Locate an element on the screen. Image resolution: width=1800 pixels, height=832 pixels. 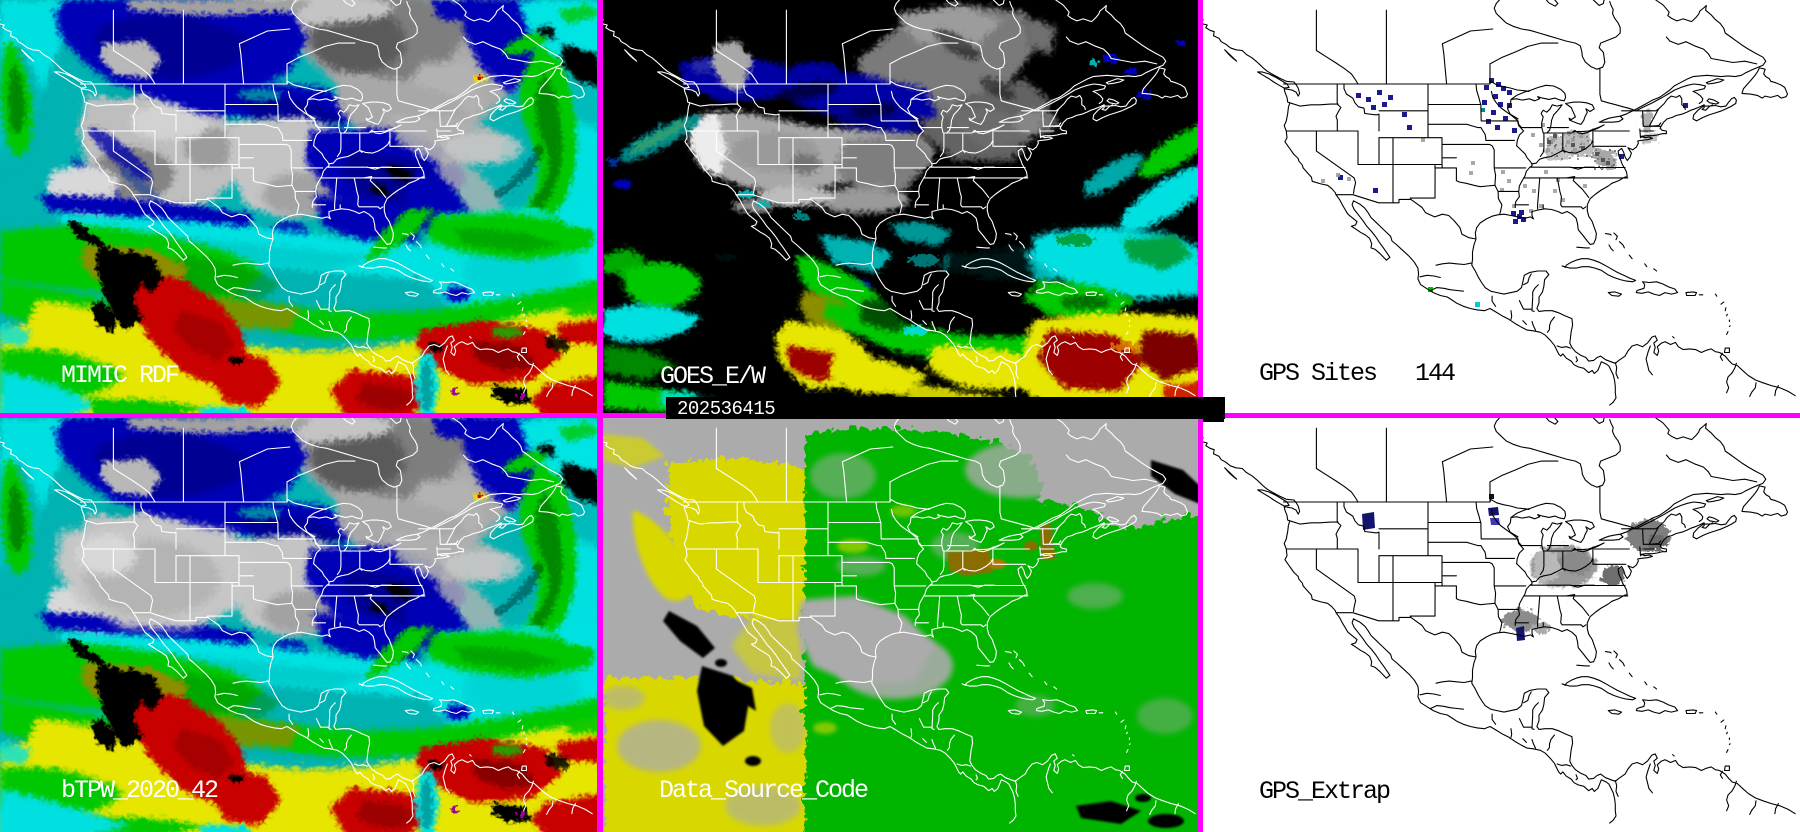
svg-text: MIMIC RDF is located at coordinates (120, 375).